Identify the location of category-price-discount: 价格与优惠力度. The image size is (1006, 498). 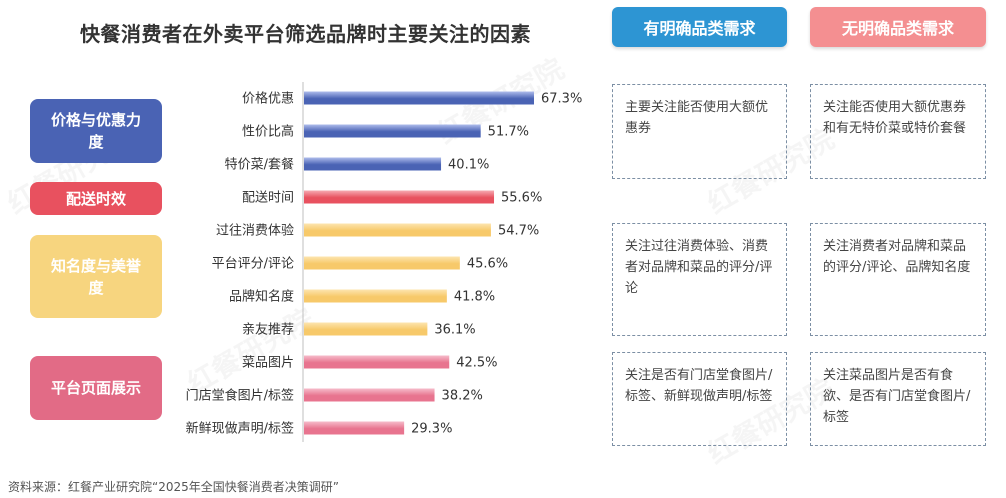
(96, 131).